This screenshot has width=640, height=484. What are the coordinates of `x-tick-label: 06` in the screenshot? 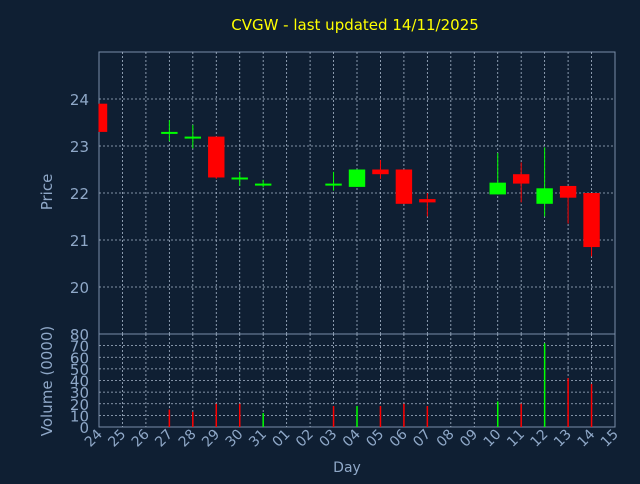 It's located at (399, 438).